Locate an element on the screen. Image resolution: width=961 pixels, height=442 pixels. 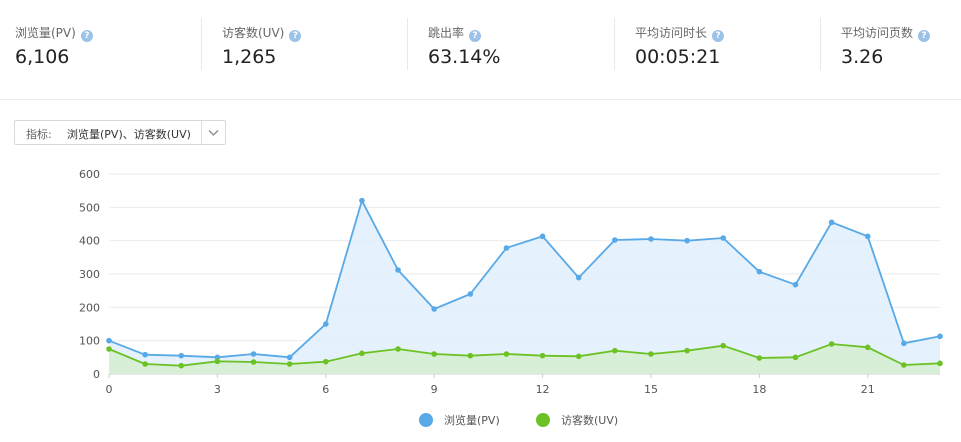
stat-value: 3.26 is located at coordinates (862, 57).